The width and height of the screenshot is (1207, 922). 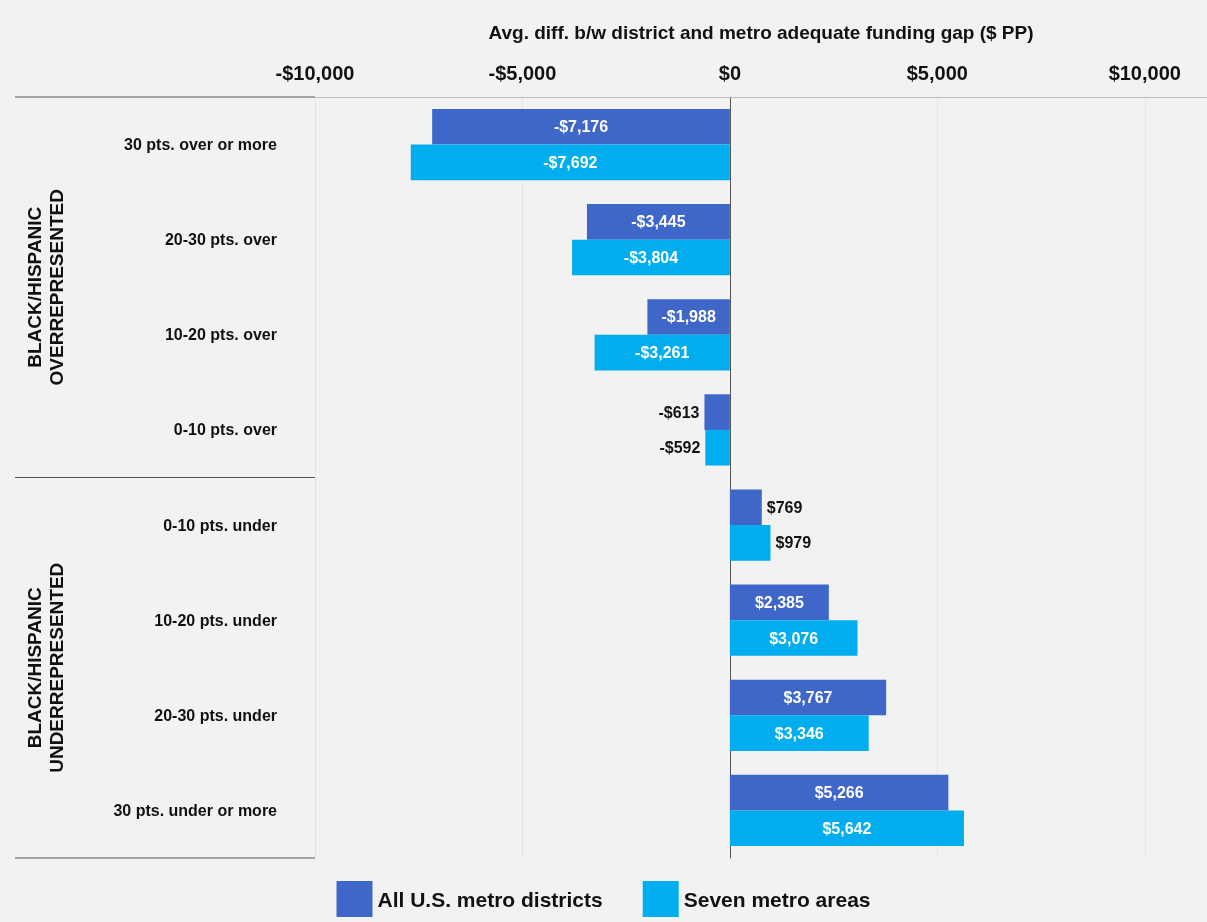 What do you see at coordinates (680, 448) in the screenshot?
I see `data-label: -$592` at bounding box center [680, 448].